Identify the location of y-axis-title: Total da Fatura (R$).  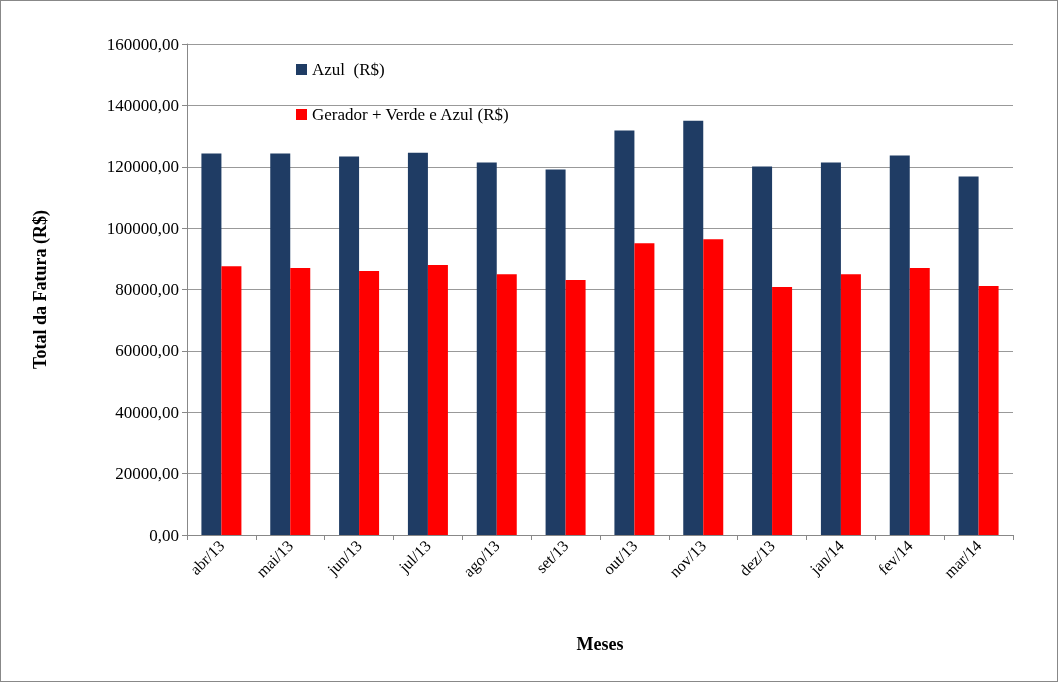
(40, 289).